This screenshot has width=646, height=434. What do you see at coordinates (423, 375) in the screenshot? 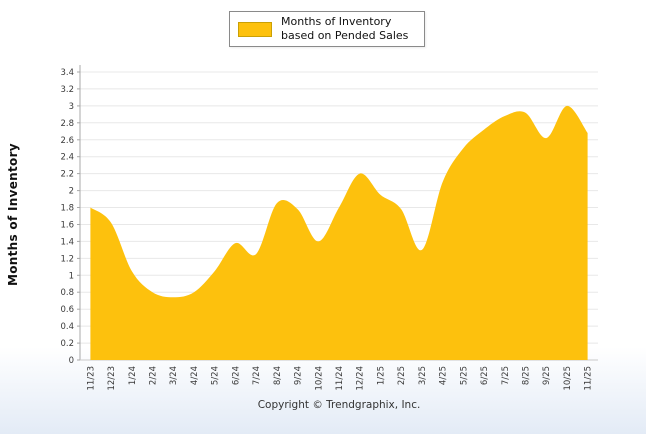
I see `svg-text: 3/25` at bounding box center [423, 375].